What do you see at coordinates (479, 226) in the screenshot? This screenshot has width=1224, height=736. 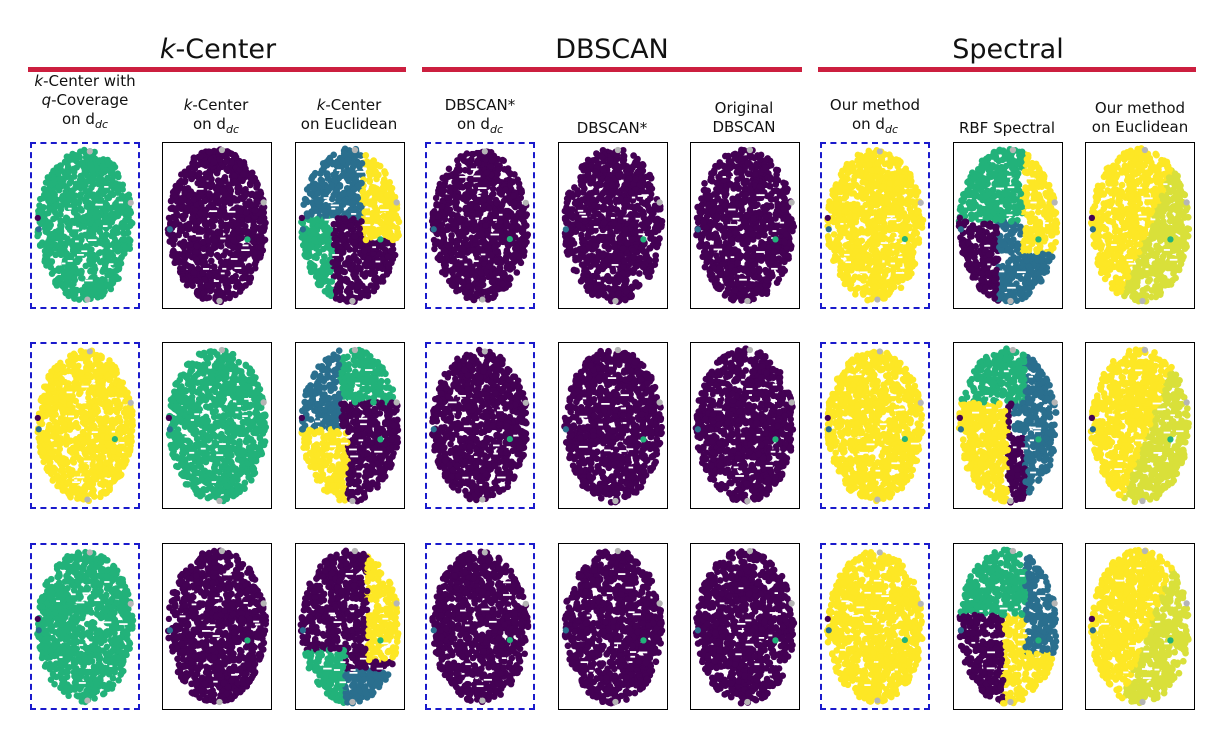 I see `cluster-scatter` at bounding box center [479, 226].